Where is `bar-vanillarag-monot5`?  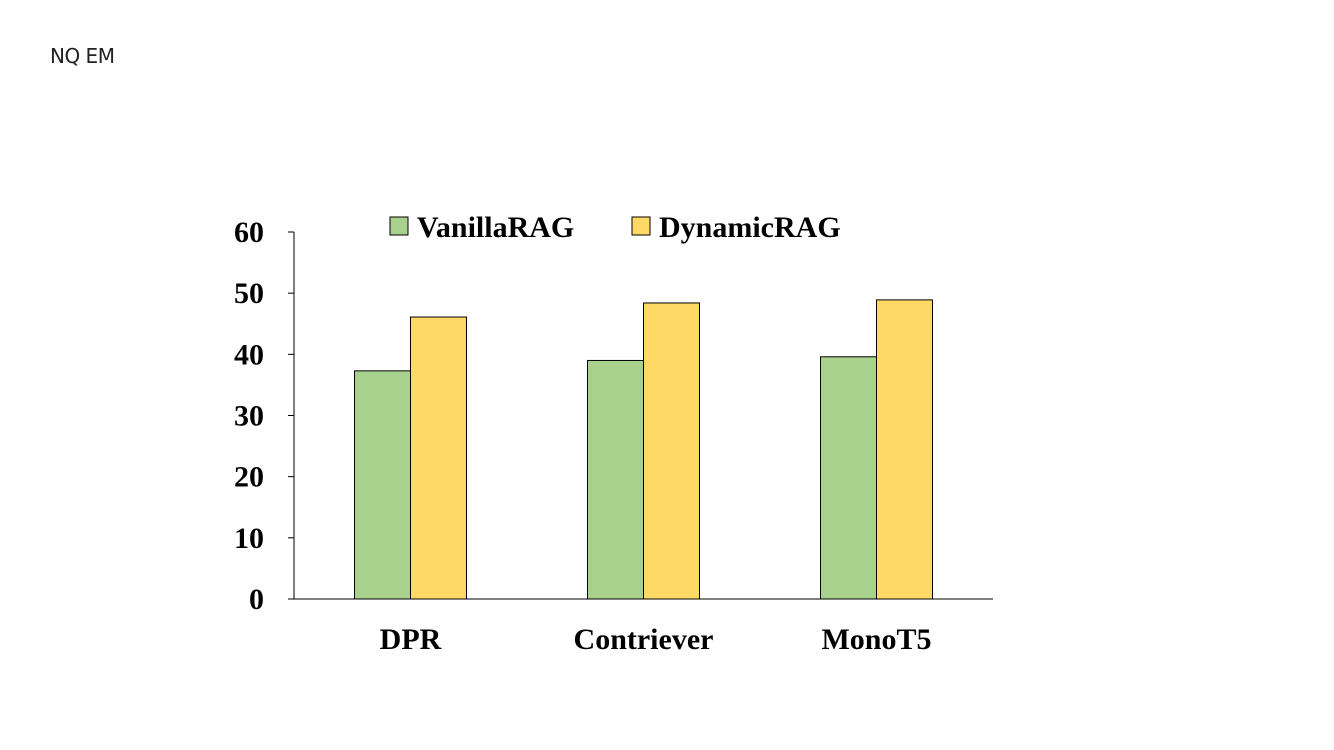 bar-vanillarag-monot5 is located at coordinates (848, 478).